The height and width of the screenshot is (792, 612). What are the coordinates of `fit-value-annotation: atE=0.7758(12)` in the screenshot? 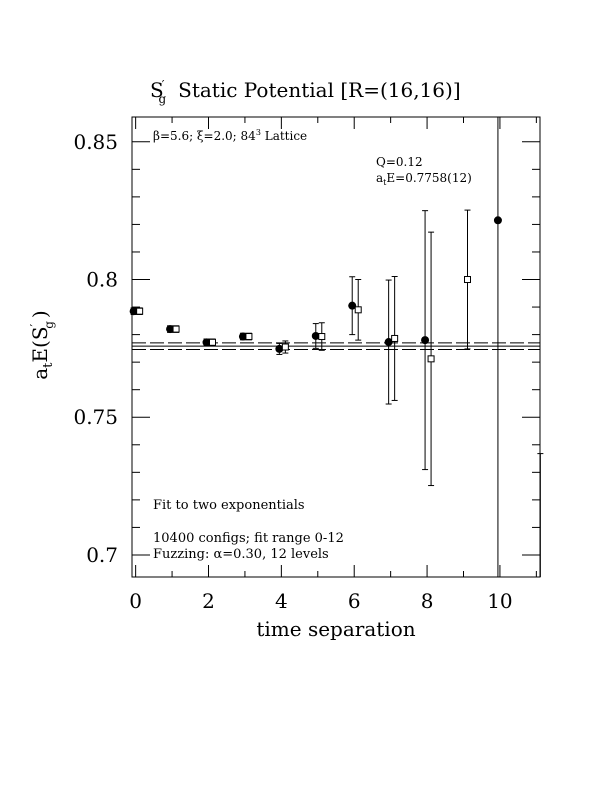 It's located at (424, 179).